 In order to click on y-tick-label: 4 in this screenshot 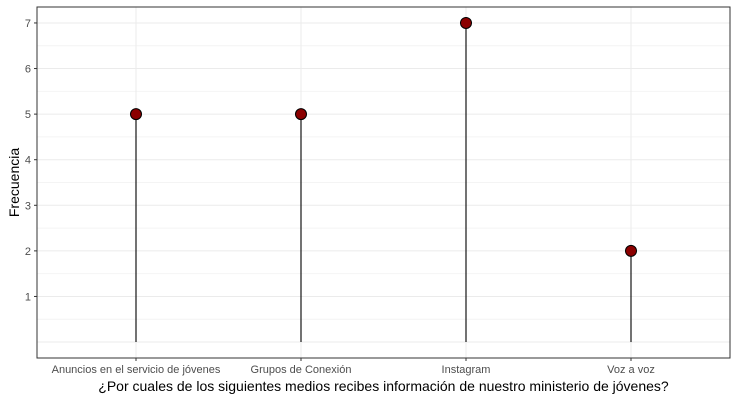, I will do `click(28, 161)`.